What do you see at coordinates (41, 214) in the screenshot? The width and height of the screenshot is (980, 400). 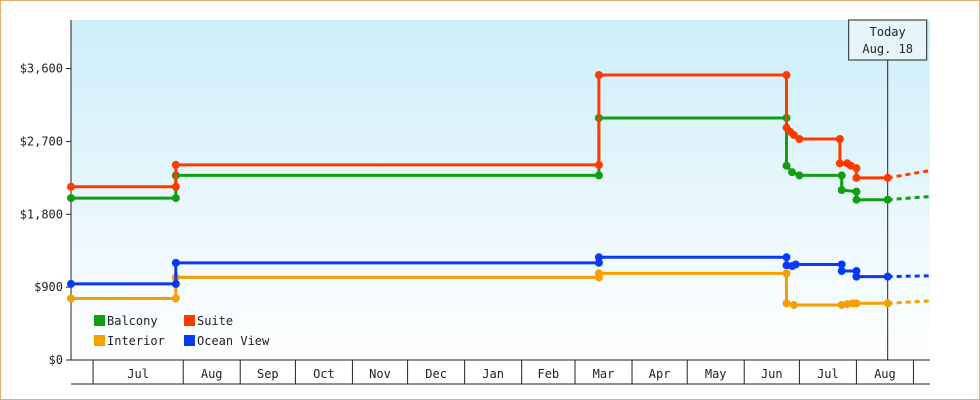 I see `y-tick-label: $1,800` at bounding box center [41, 214].